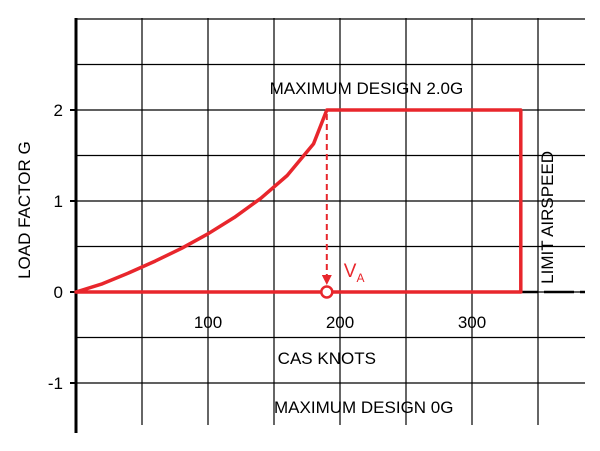  Describe the element at coordinates (55, 383) in the screenshot. I see `y-tick-label: -1` at that location.